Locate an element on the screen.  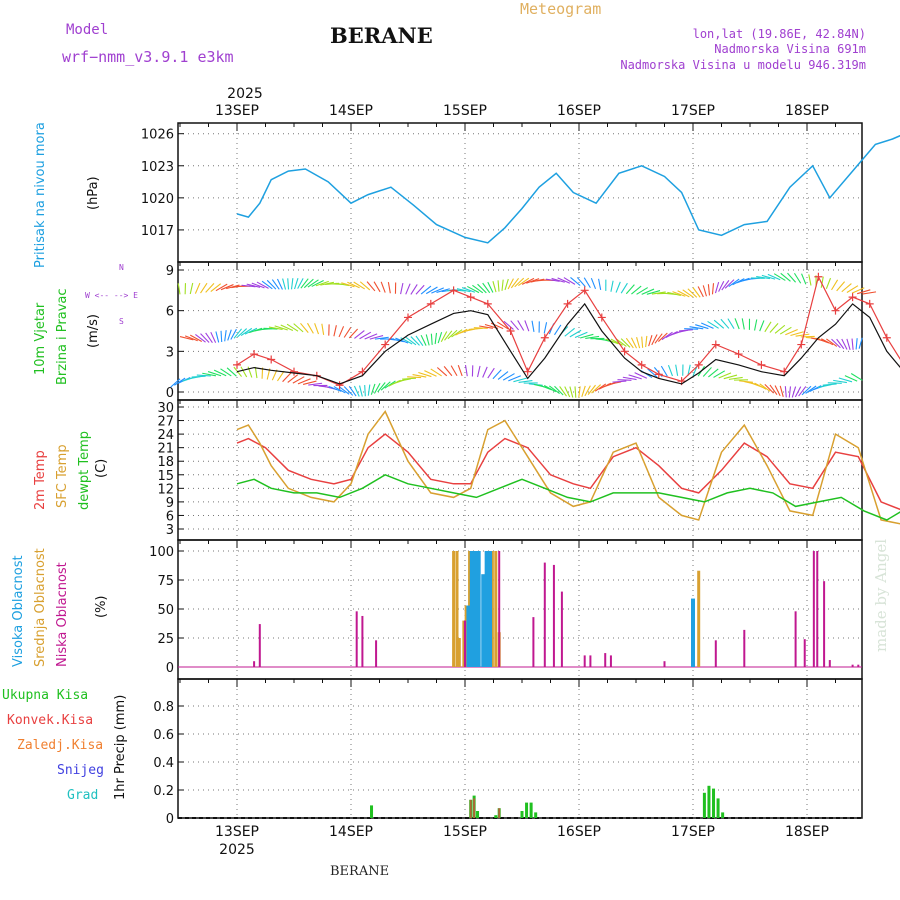
product-title: Meteogram is located at coordinates (560, 9).